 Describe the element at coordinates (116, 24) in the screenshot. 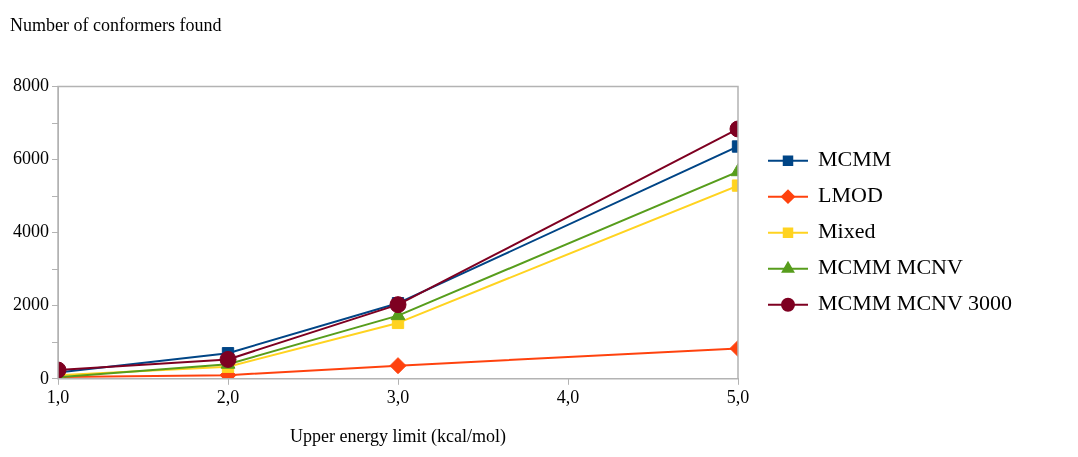

I see `chart-title: Number of conformers found` at that location.